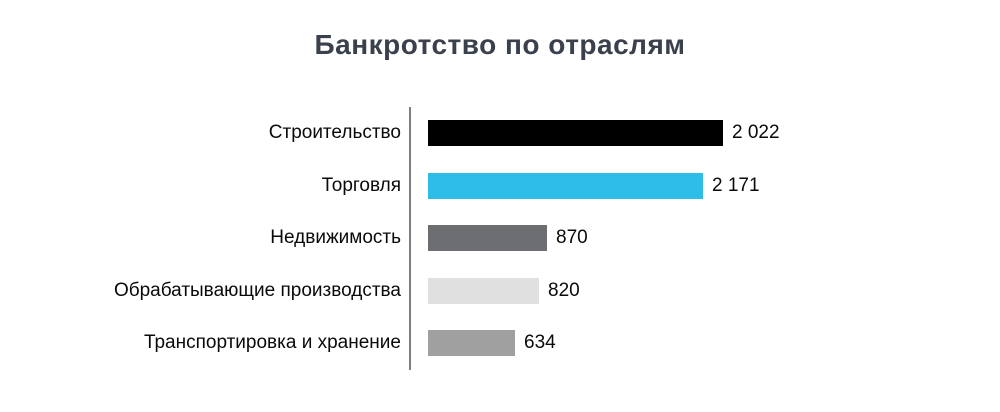 Image resolution: width=1000 pixels, height=412 pixels. Describe the element at coordinates (257, 290) in the screenshot. I see `category-label: Обрабатывающие производства` at that location.